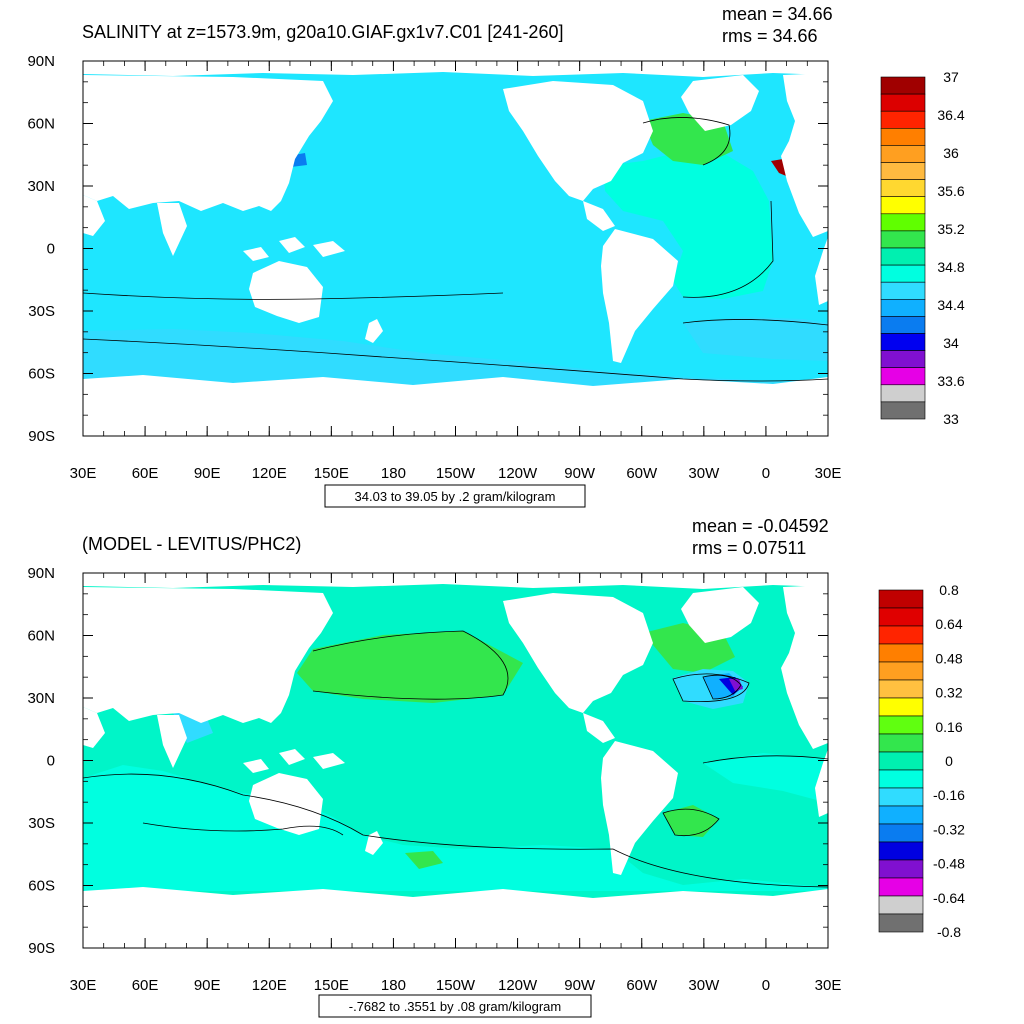  What do you see at coordinates (950, 229) in the screenshot?
I see `colorbar-label: 35.2` at bounding box center [950, 229].